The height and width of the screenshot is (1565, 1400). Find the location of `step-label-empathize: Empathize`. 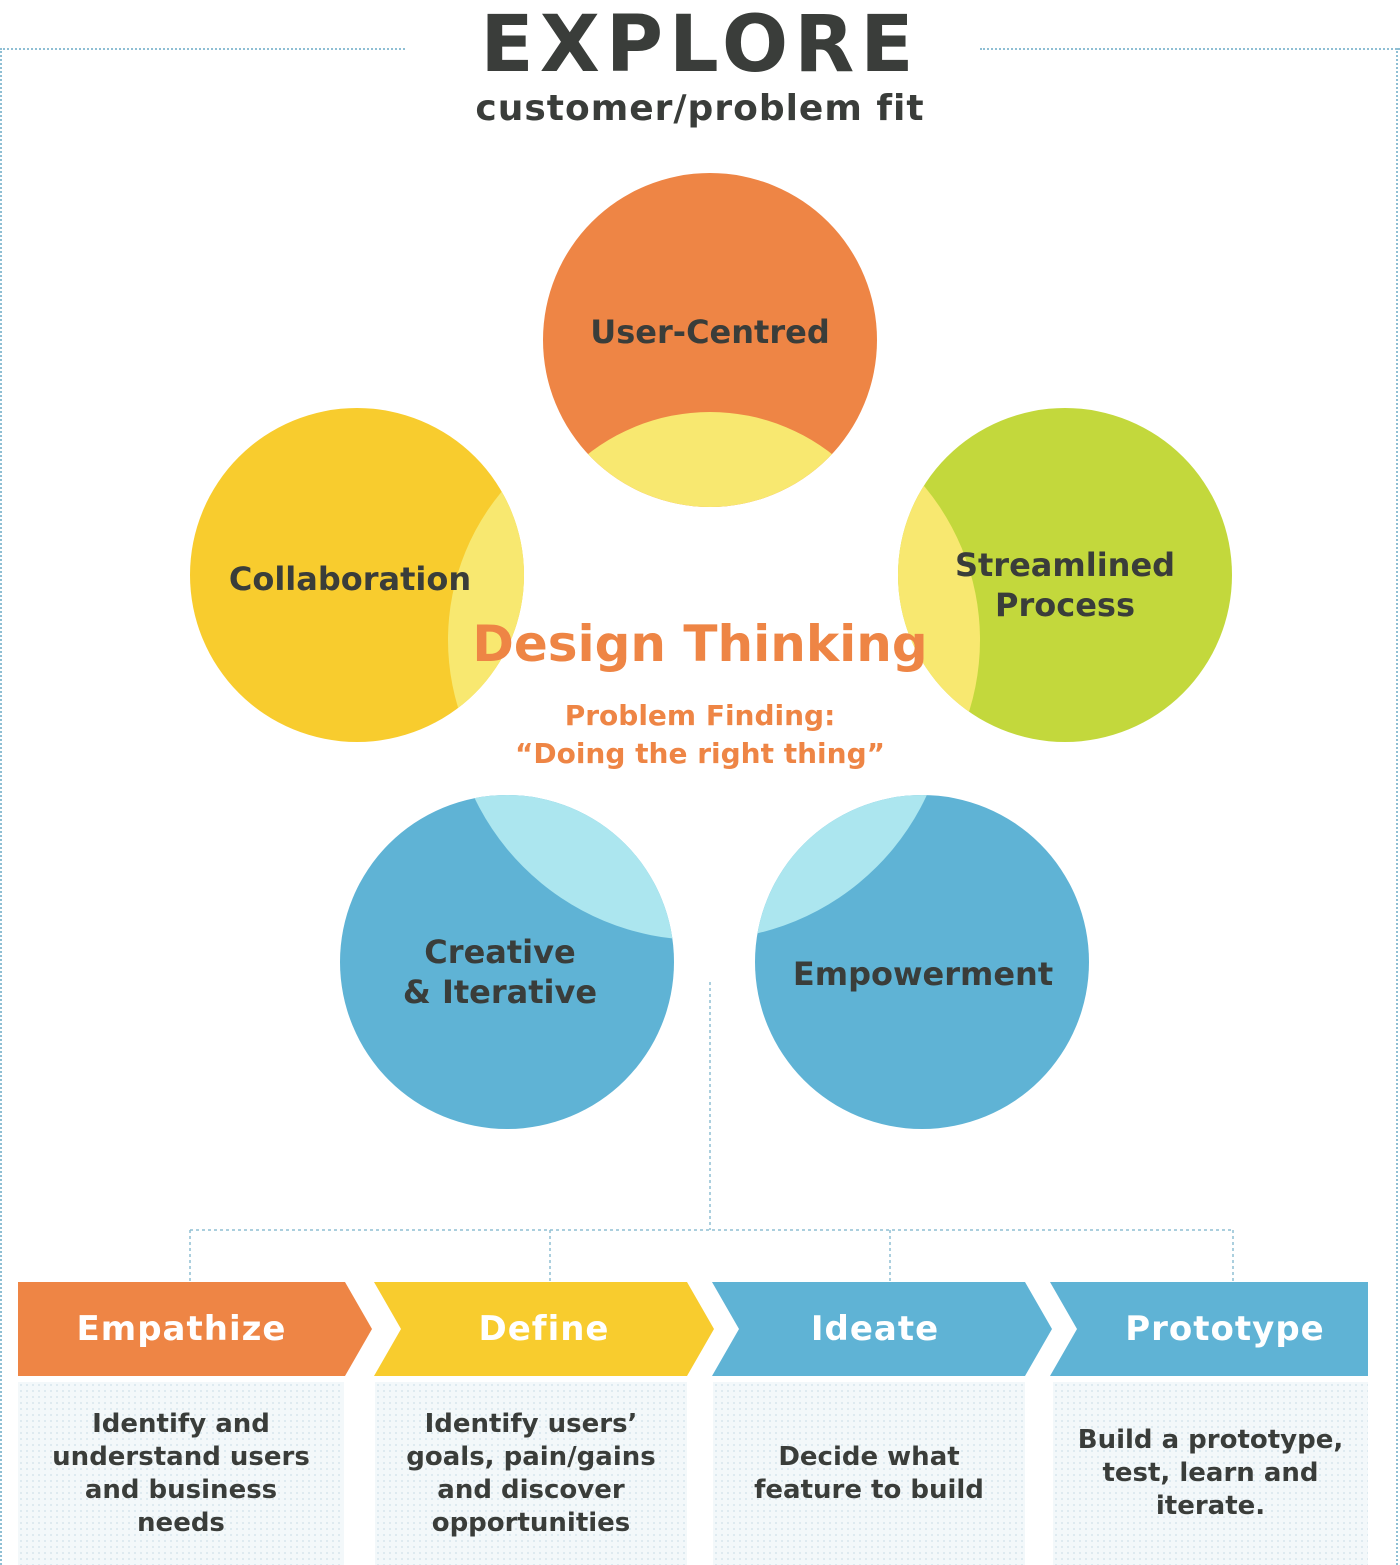

step-label-empathize: Empathize is located at coordinates (181, 1329).